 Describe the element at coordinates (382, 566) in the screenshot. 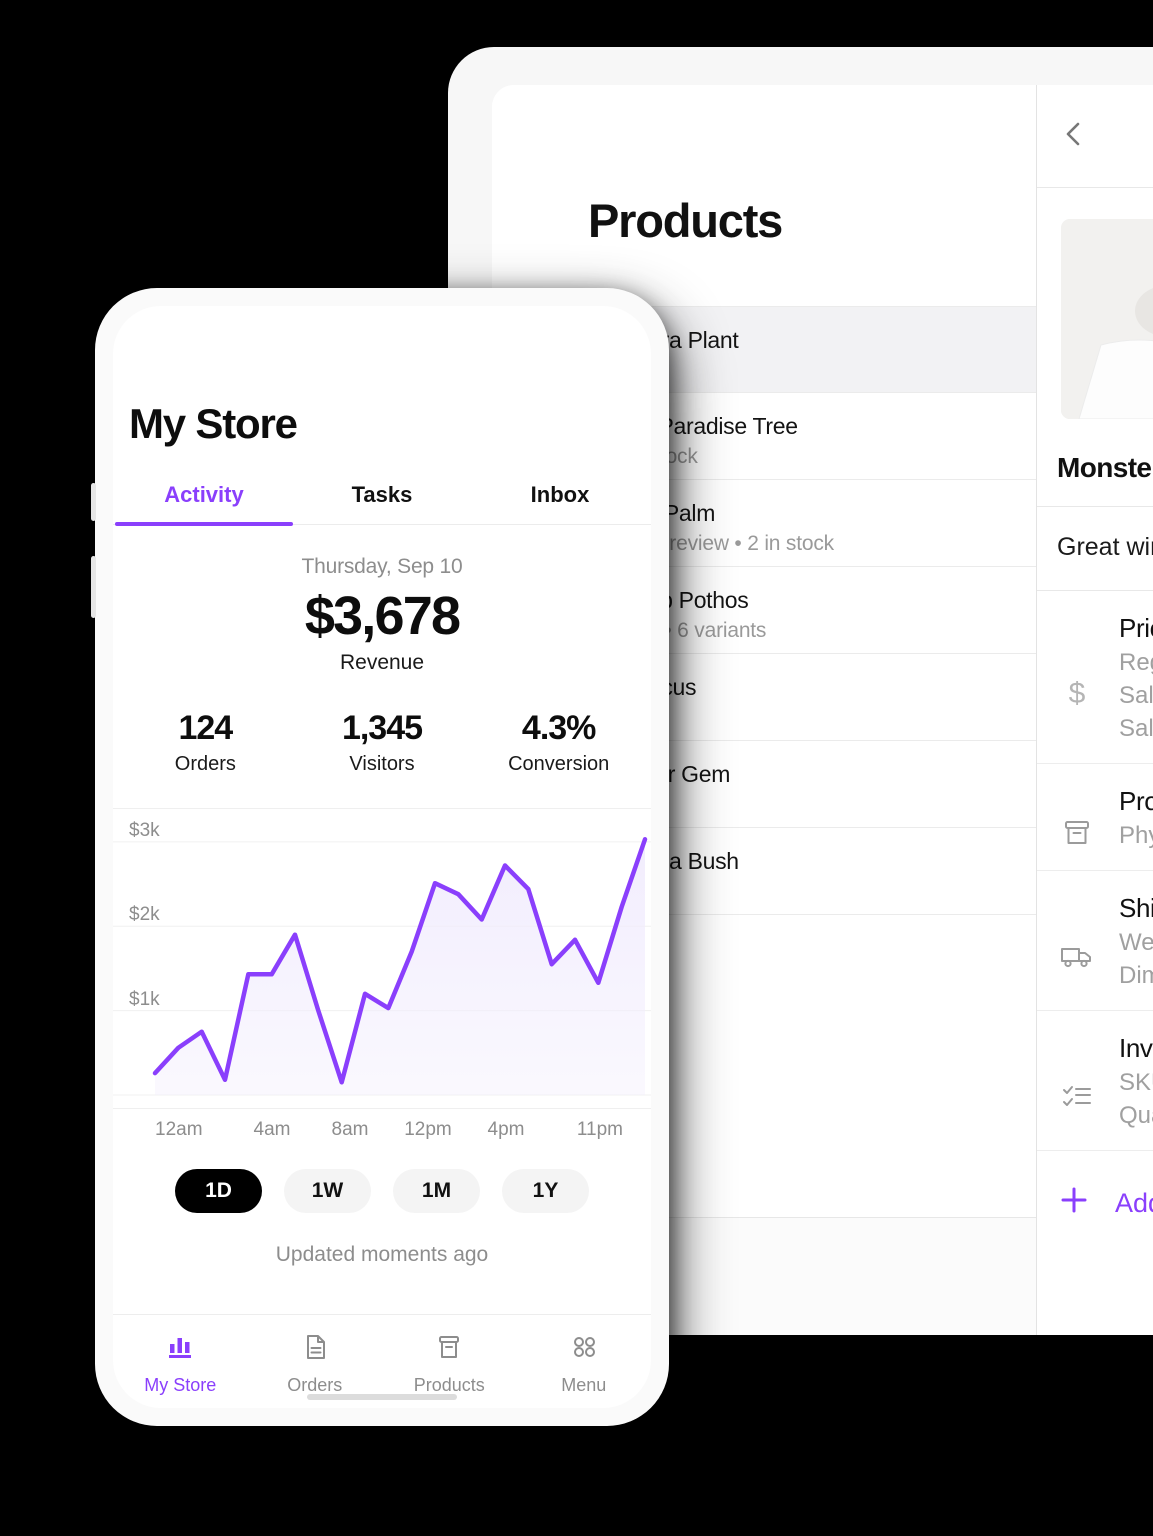

I see `activity-date: Thursday, Sep 10` at that location.